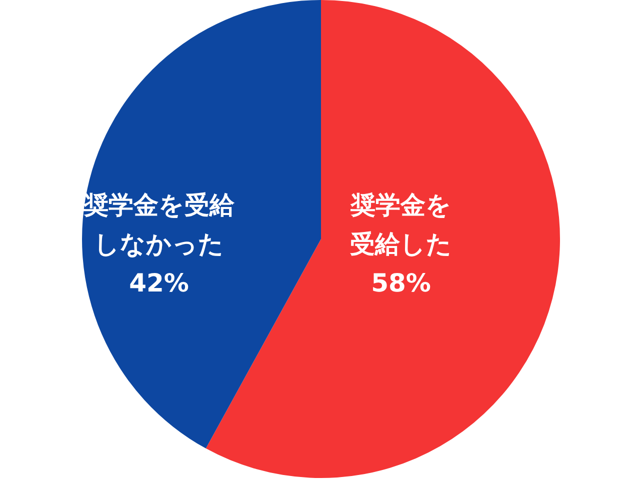  Describe the element at coordinates (159, 284) in the screenshot. I see `data-label: 42%` at that location.